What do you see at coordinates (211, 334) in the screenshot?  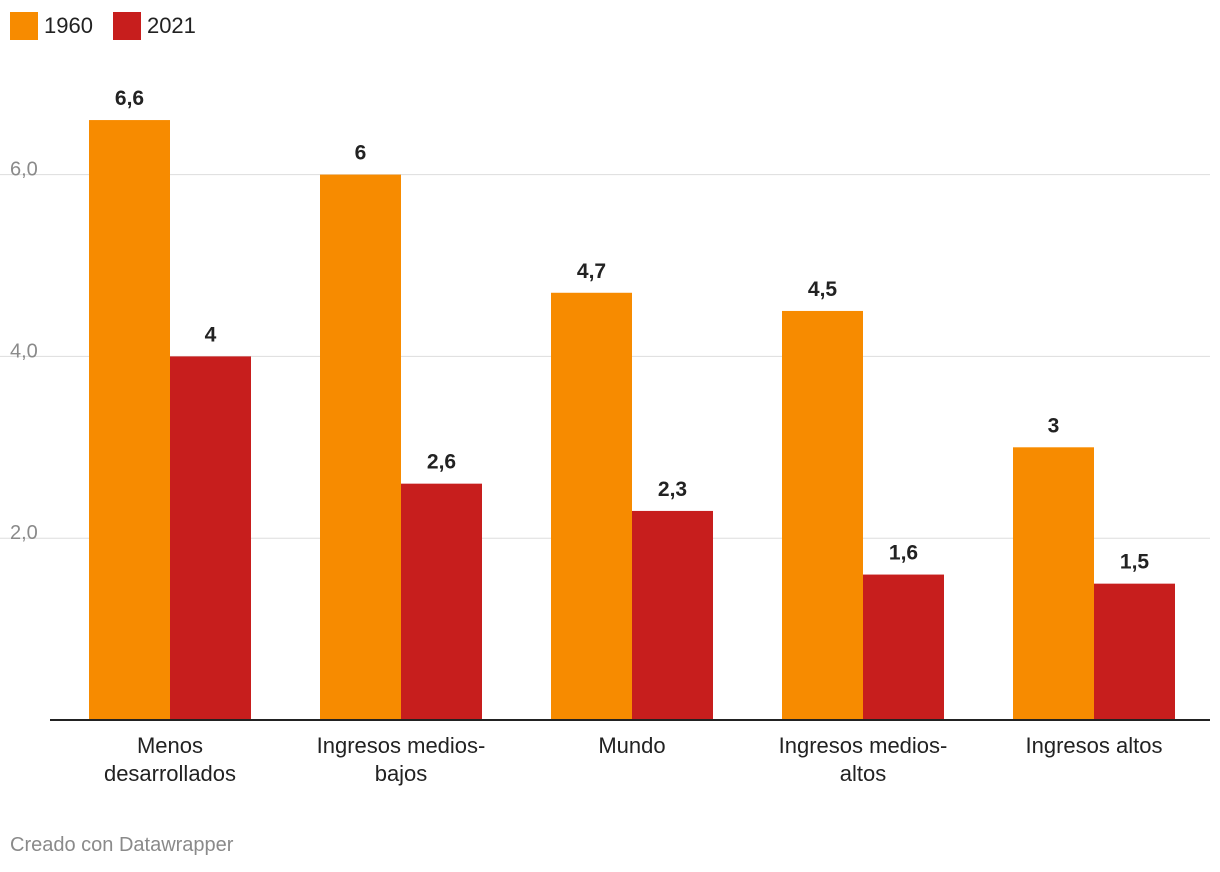 I see `data-label: 4` at bounding box center [211, 334].